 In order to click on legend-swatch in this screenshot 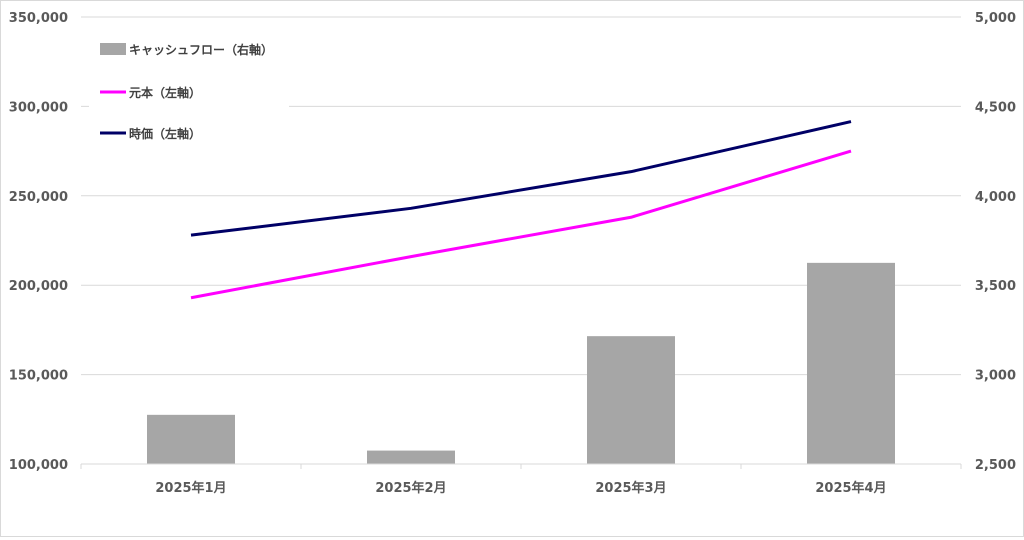, I will do `click(113, 49)`.